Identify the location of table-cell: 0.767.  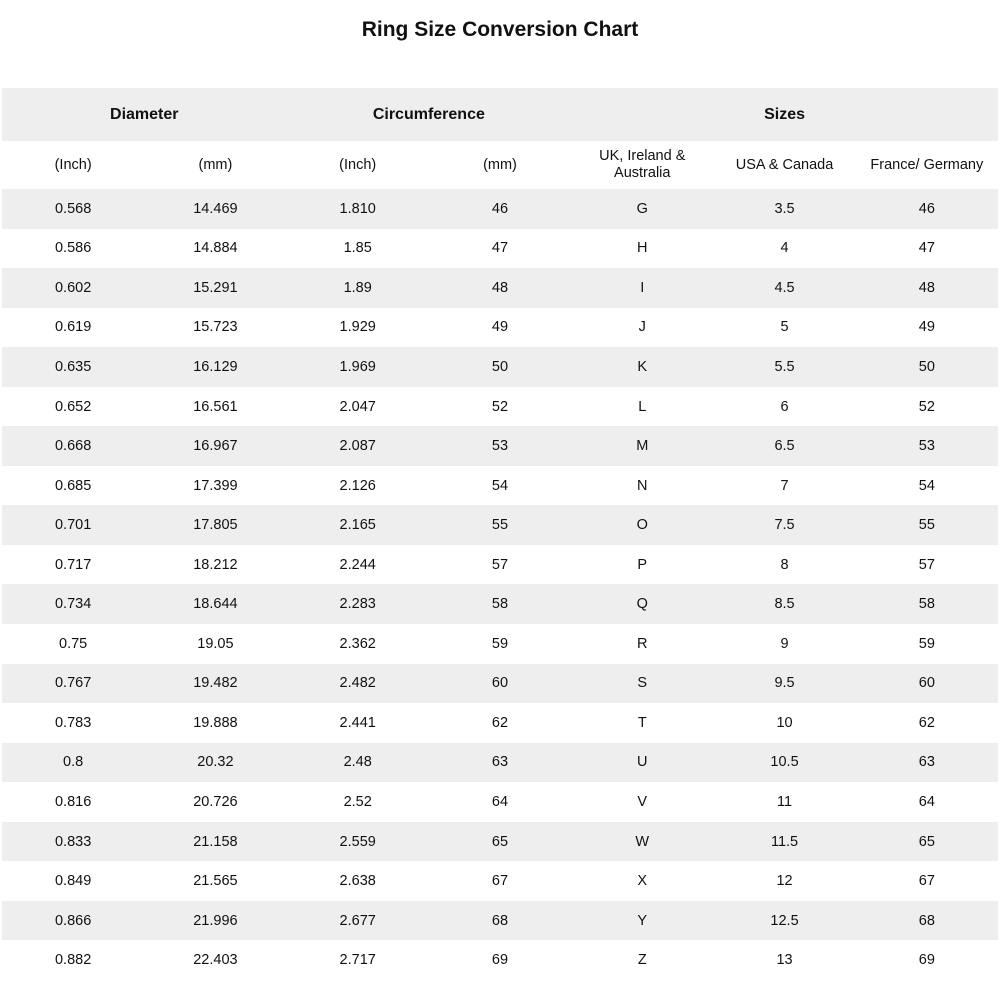
(73, 683).